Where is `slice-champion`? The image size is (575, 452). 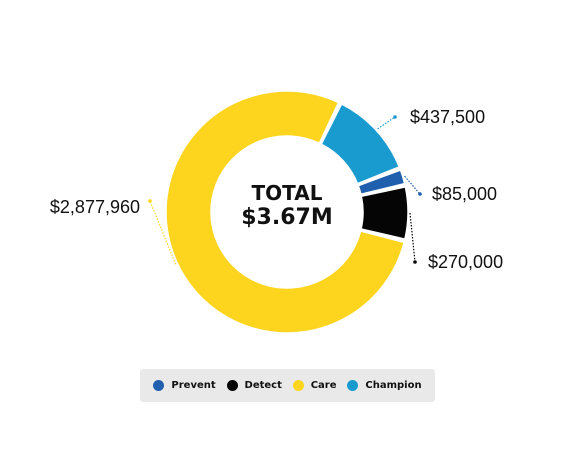
slice-champion is located at coordinates (360, 143).